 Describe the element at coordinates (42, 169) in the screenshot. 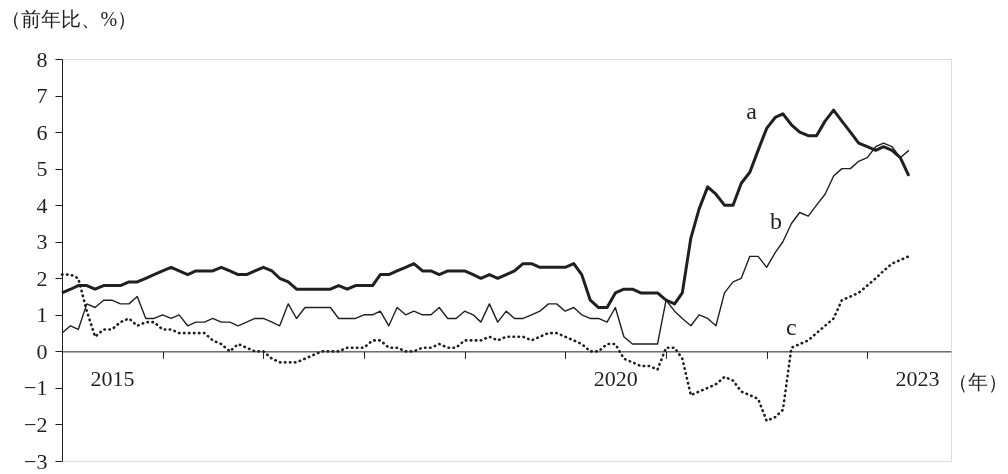

I see `y-tick-label: 5` at that location.